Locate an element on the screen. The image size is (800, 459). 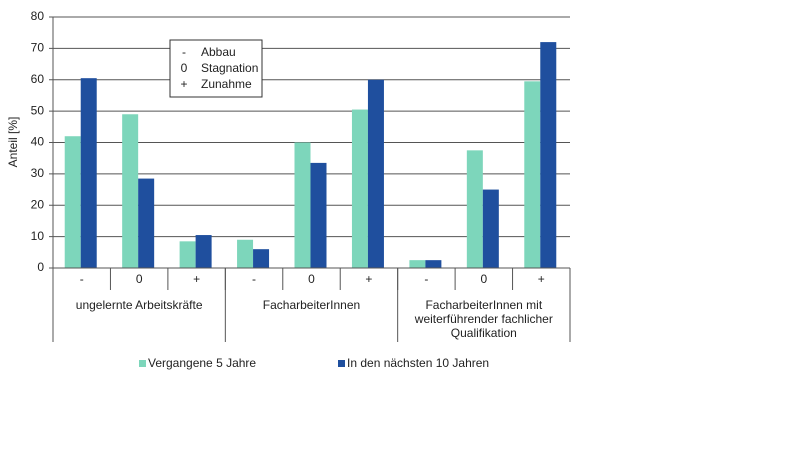
y-tick-label: 0 is located at coordinates (40, 267).